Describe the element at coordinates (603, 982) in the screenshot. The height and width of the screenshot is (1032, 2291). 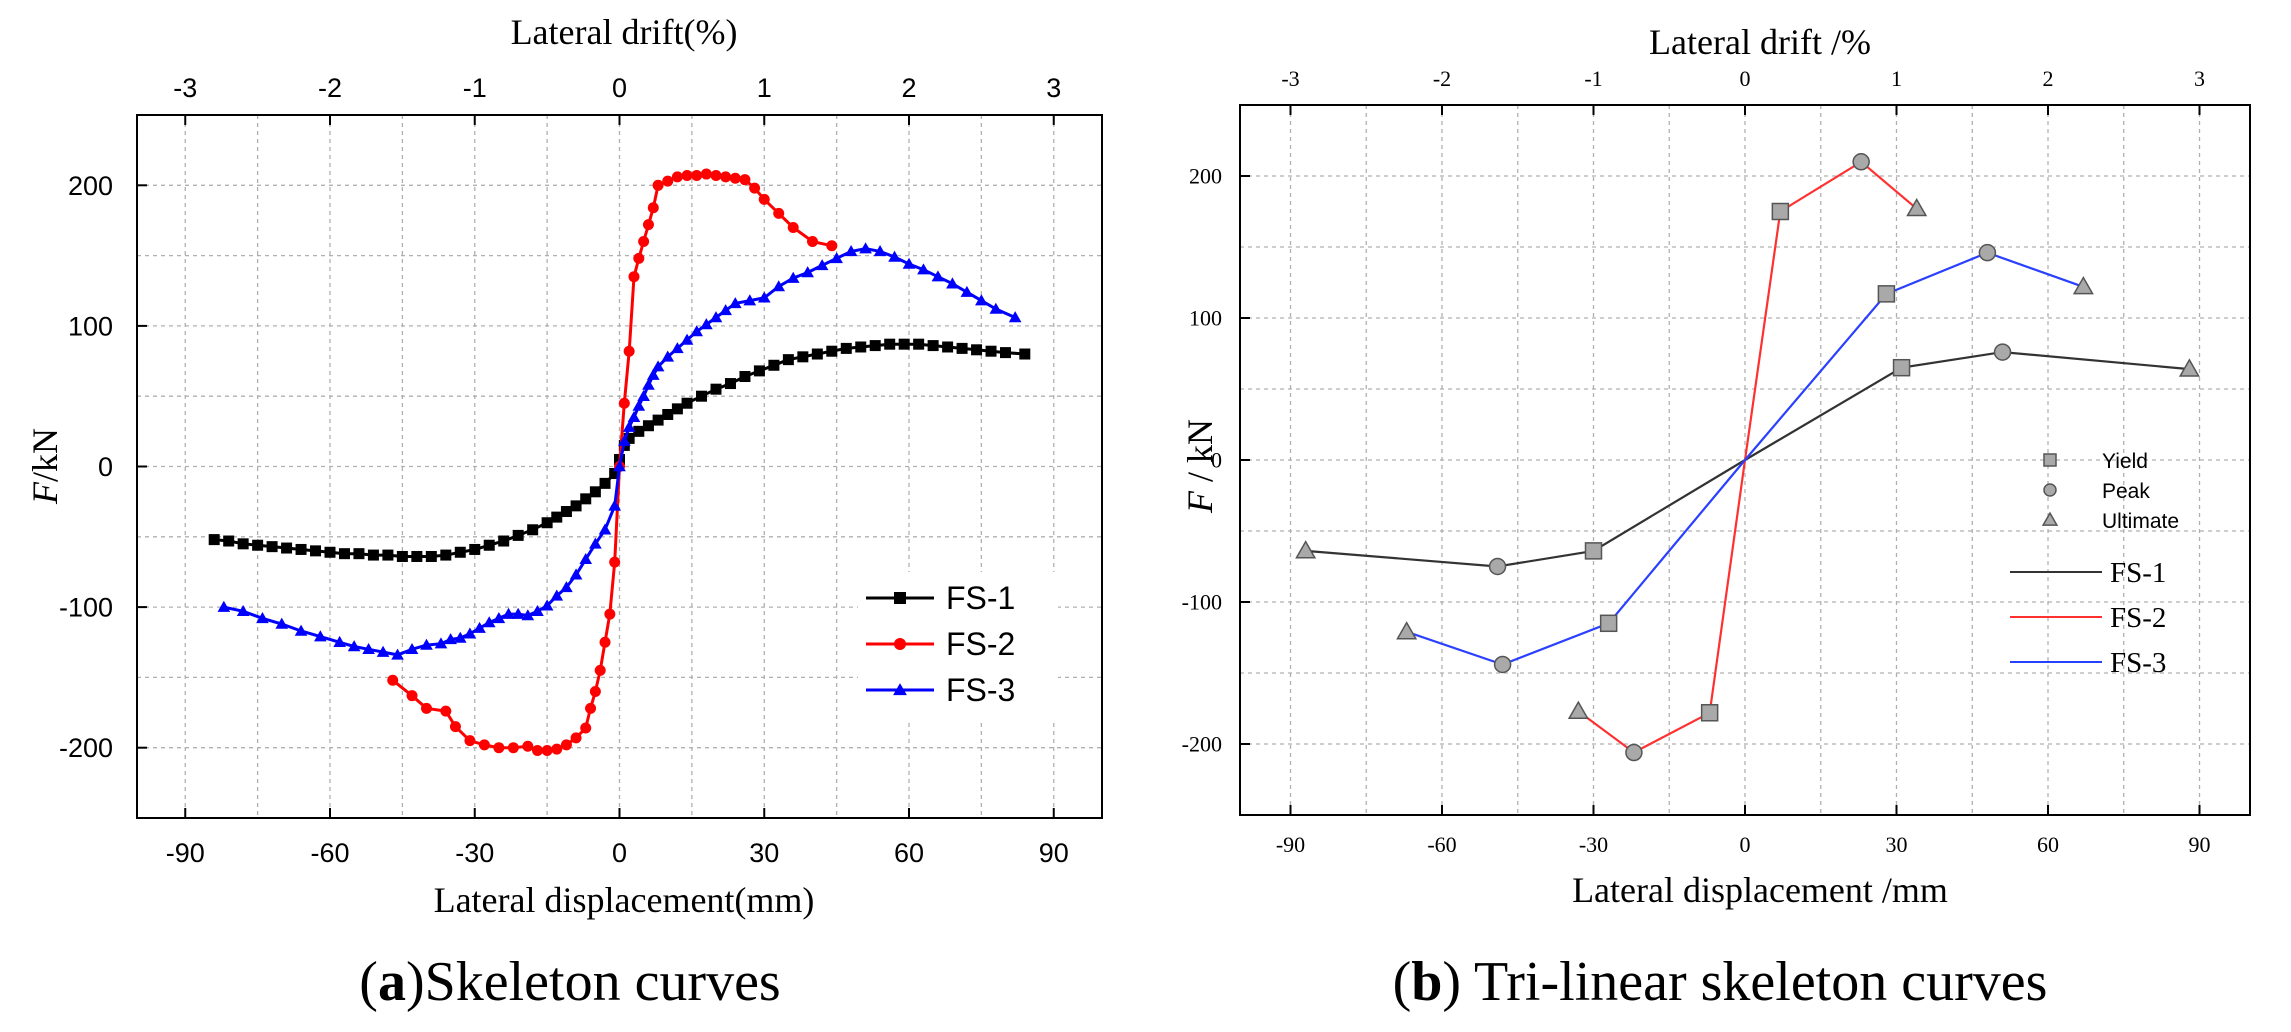
I see `panel-a-caption-text: Skeleton curves` at that location.